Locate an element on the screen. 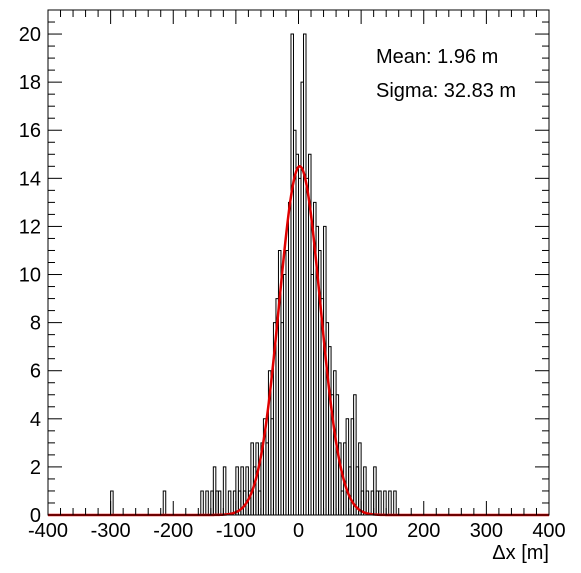  y-tick-label: 8 is located at coordinates (35, 324).